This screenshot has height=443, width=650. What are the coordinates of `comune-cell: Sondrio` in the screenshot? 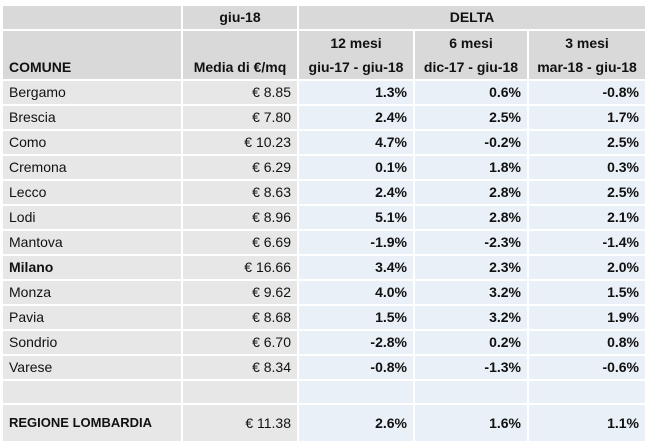 It's located at (93, 343).